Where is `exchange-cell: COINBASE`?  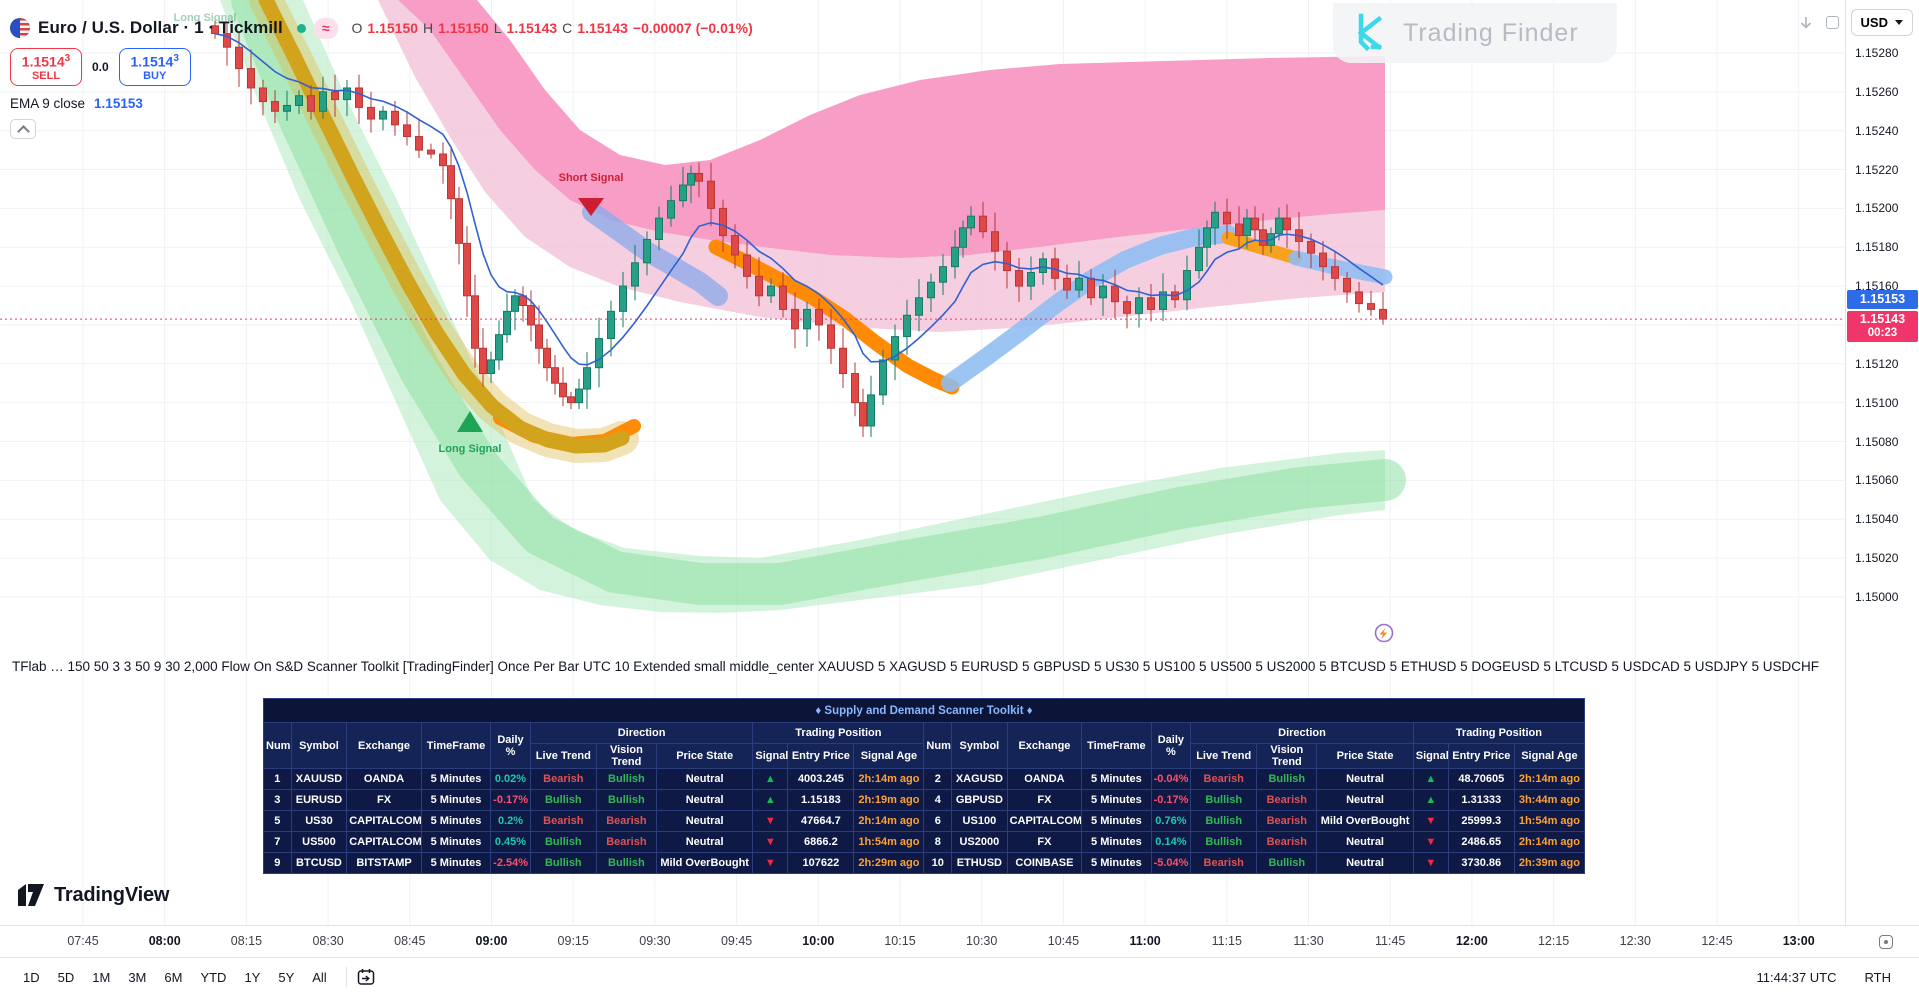 exchange-cell: COINBASE is located at coordinates (1044, 863).